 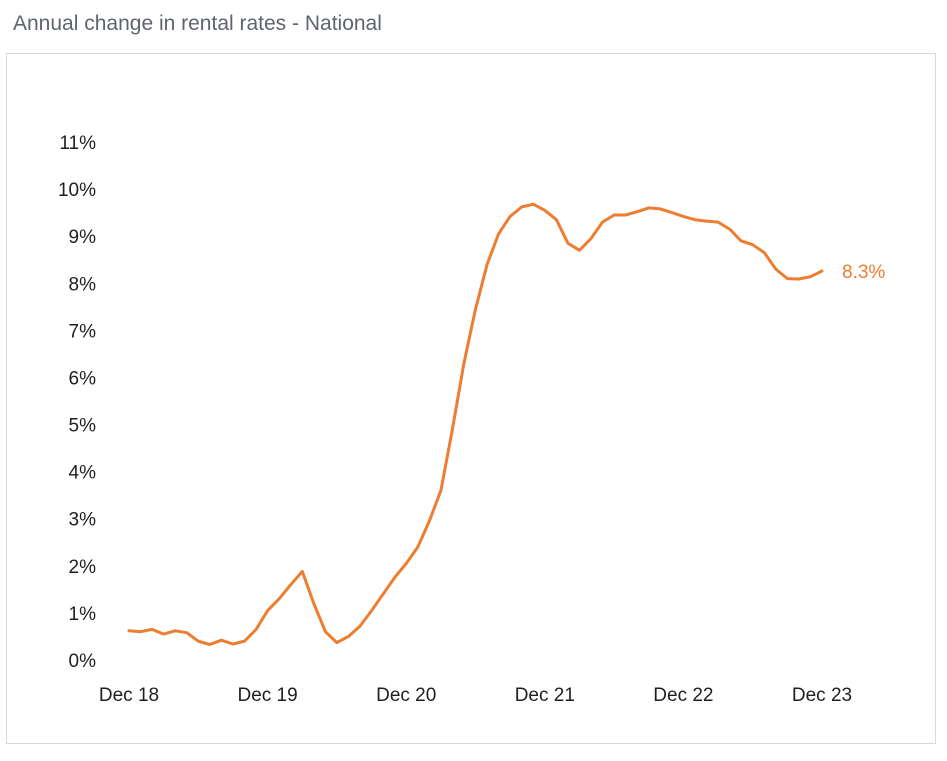 What do you see at coordinates (83, 378) in the screenshot?
I see `y-tick-label: 6%` at bounding box center [83, 378].